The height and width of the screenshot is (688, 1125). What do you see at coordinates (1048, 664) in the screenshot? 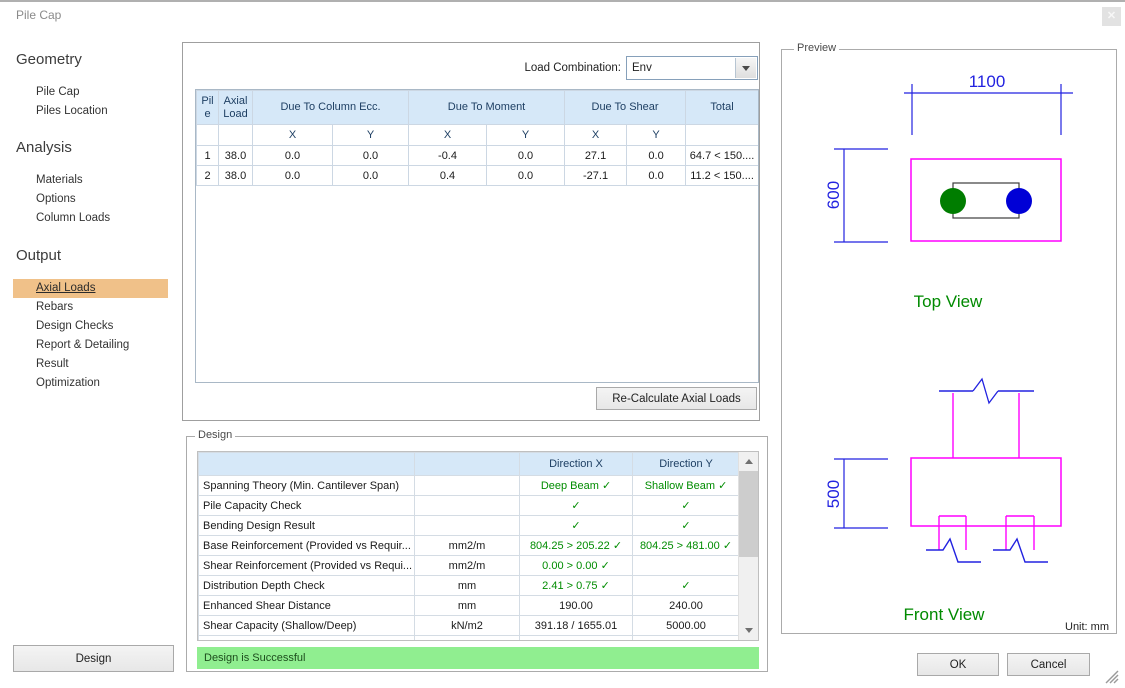
I see `cancel-button: Cancel` at bounding box center [1048, 664].